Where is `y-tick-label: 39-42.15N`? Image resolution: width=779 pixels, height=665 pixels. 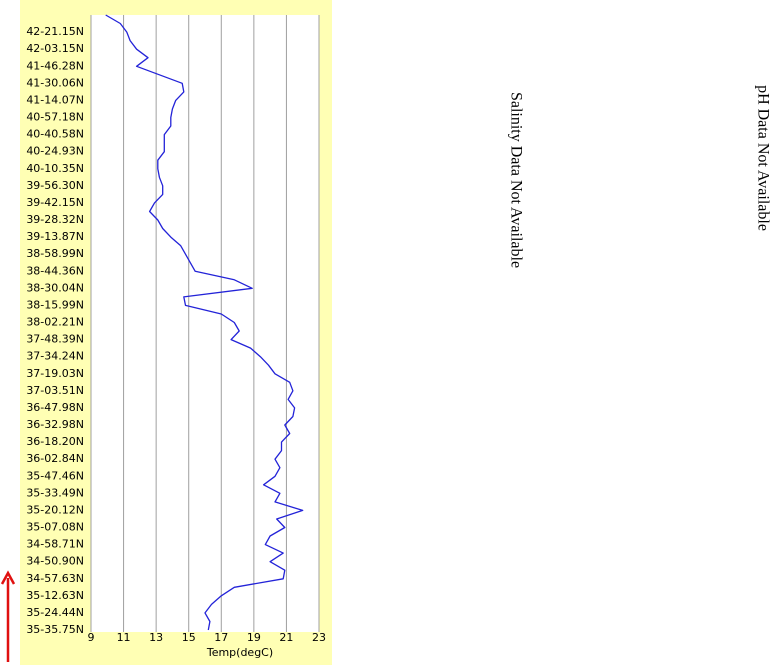
y-tick-label: 39-42.15N is located at coordinates (55, 202).